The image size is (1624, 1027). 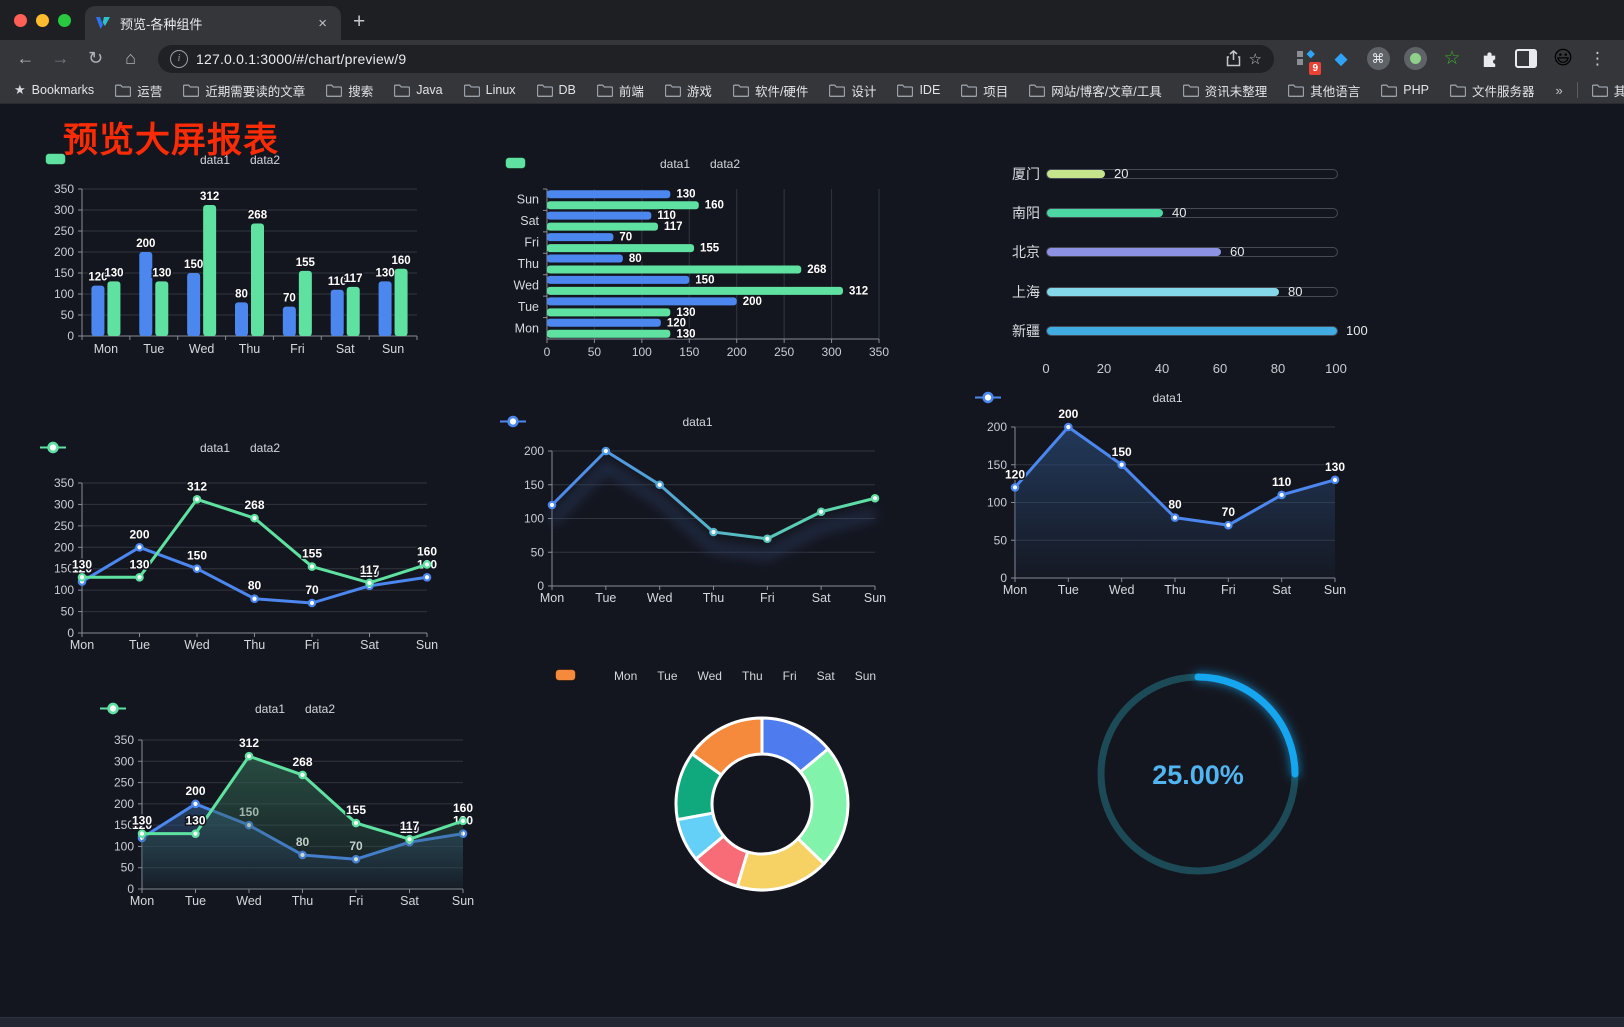 What do you see at coordinates (130, 58) in the screenshot?
I see `home-icon: ⌂` at bounding box center [130, 58].